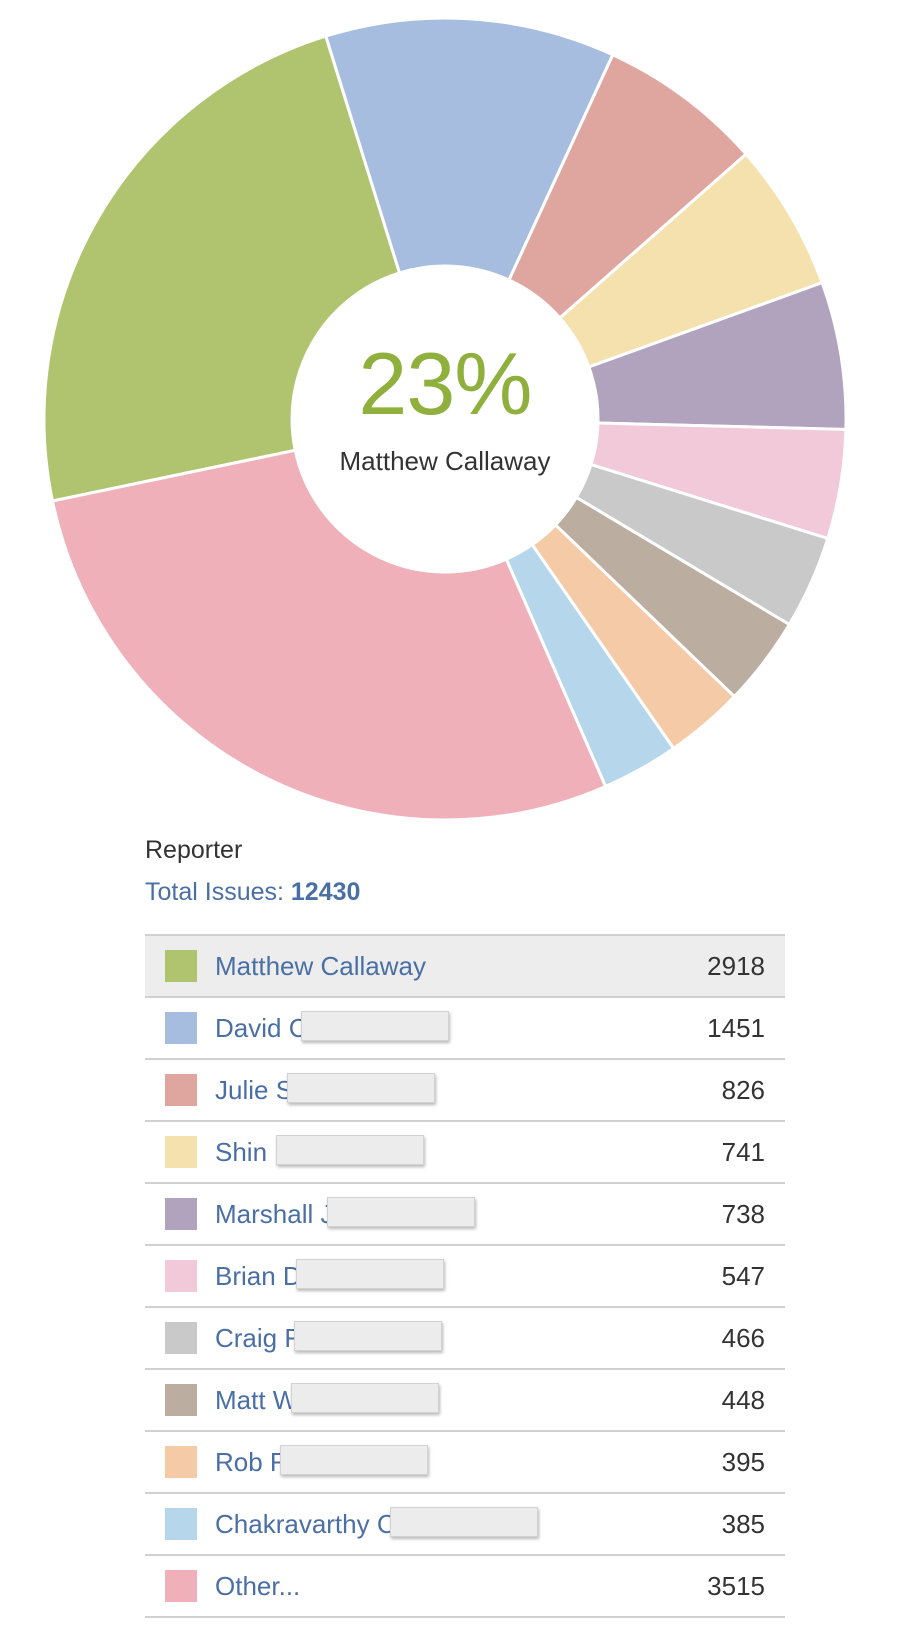 This screenshot has height=1638, width=910. Describe the element at coordinates (743, 1213) in the screenshot. I see `legend-value: 738` at that location.